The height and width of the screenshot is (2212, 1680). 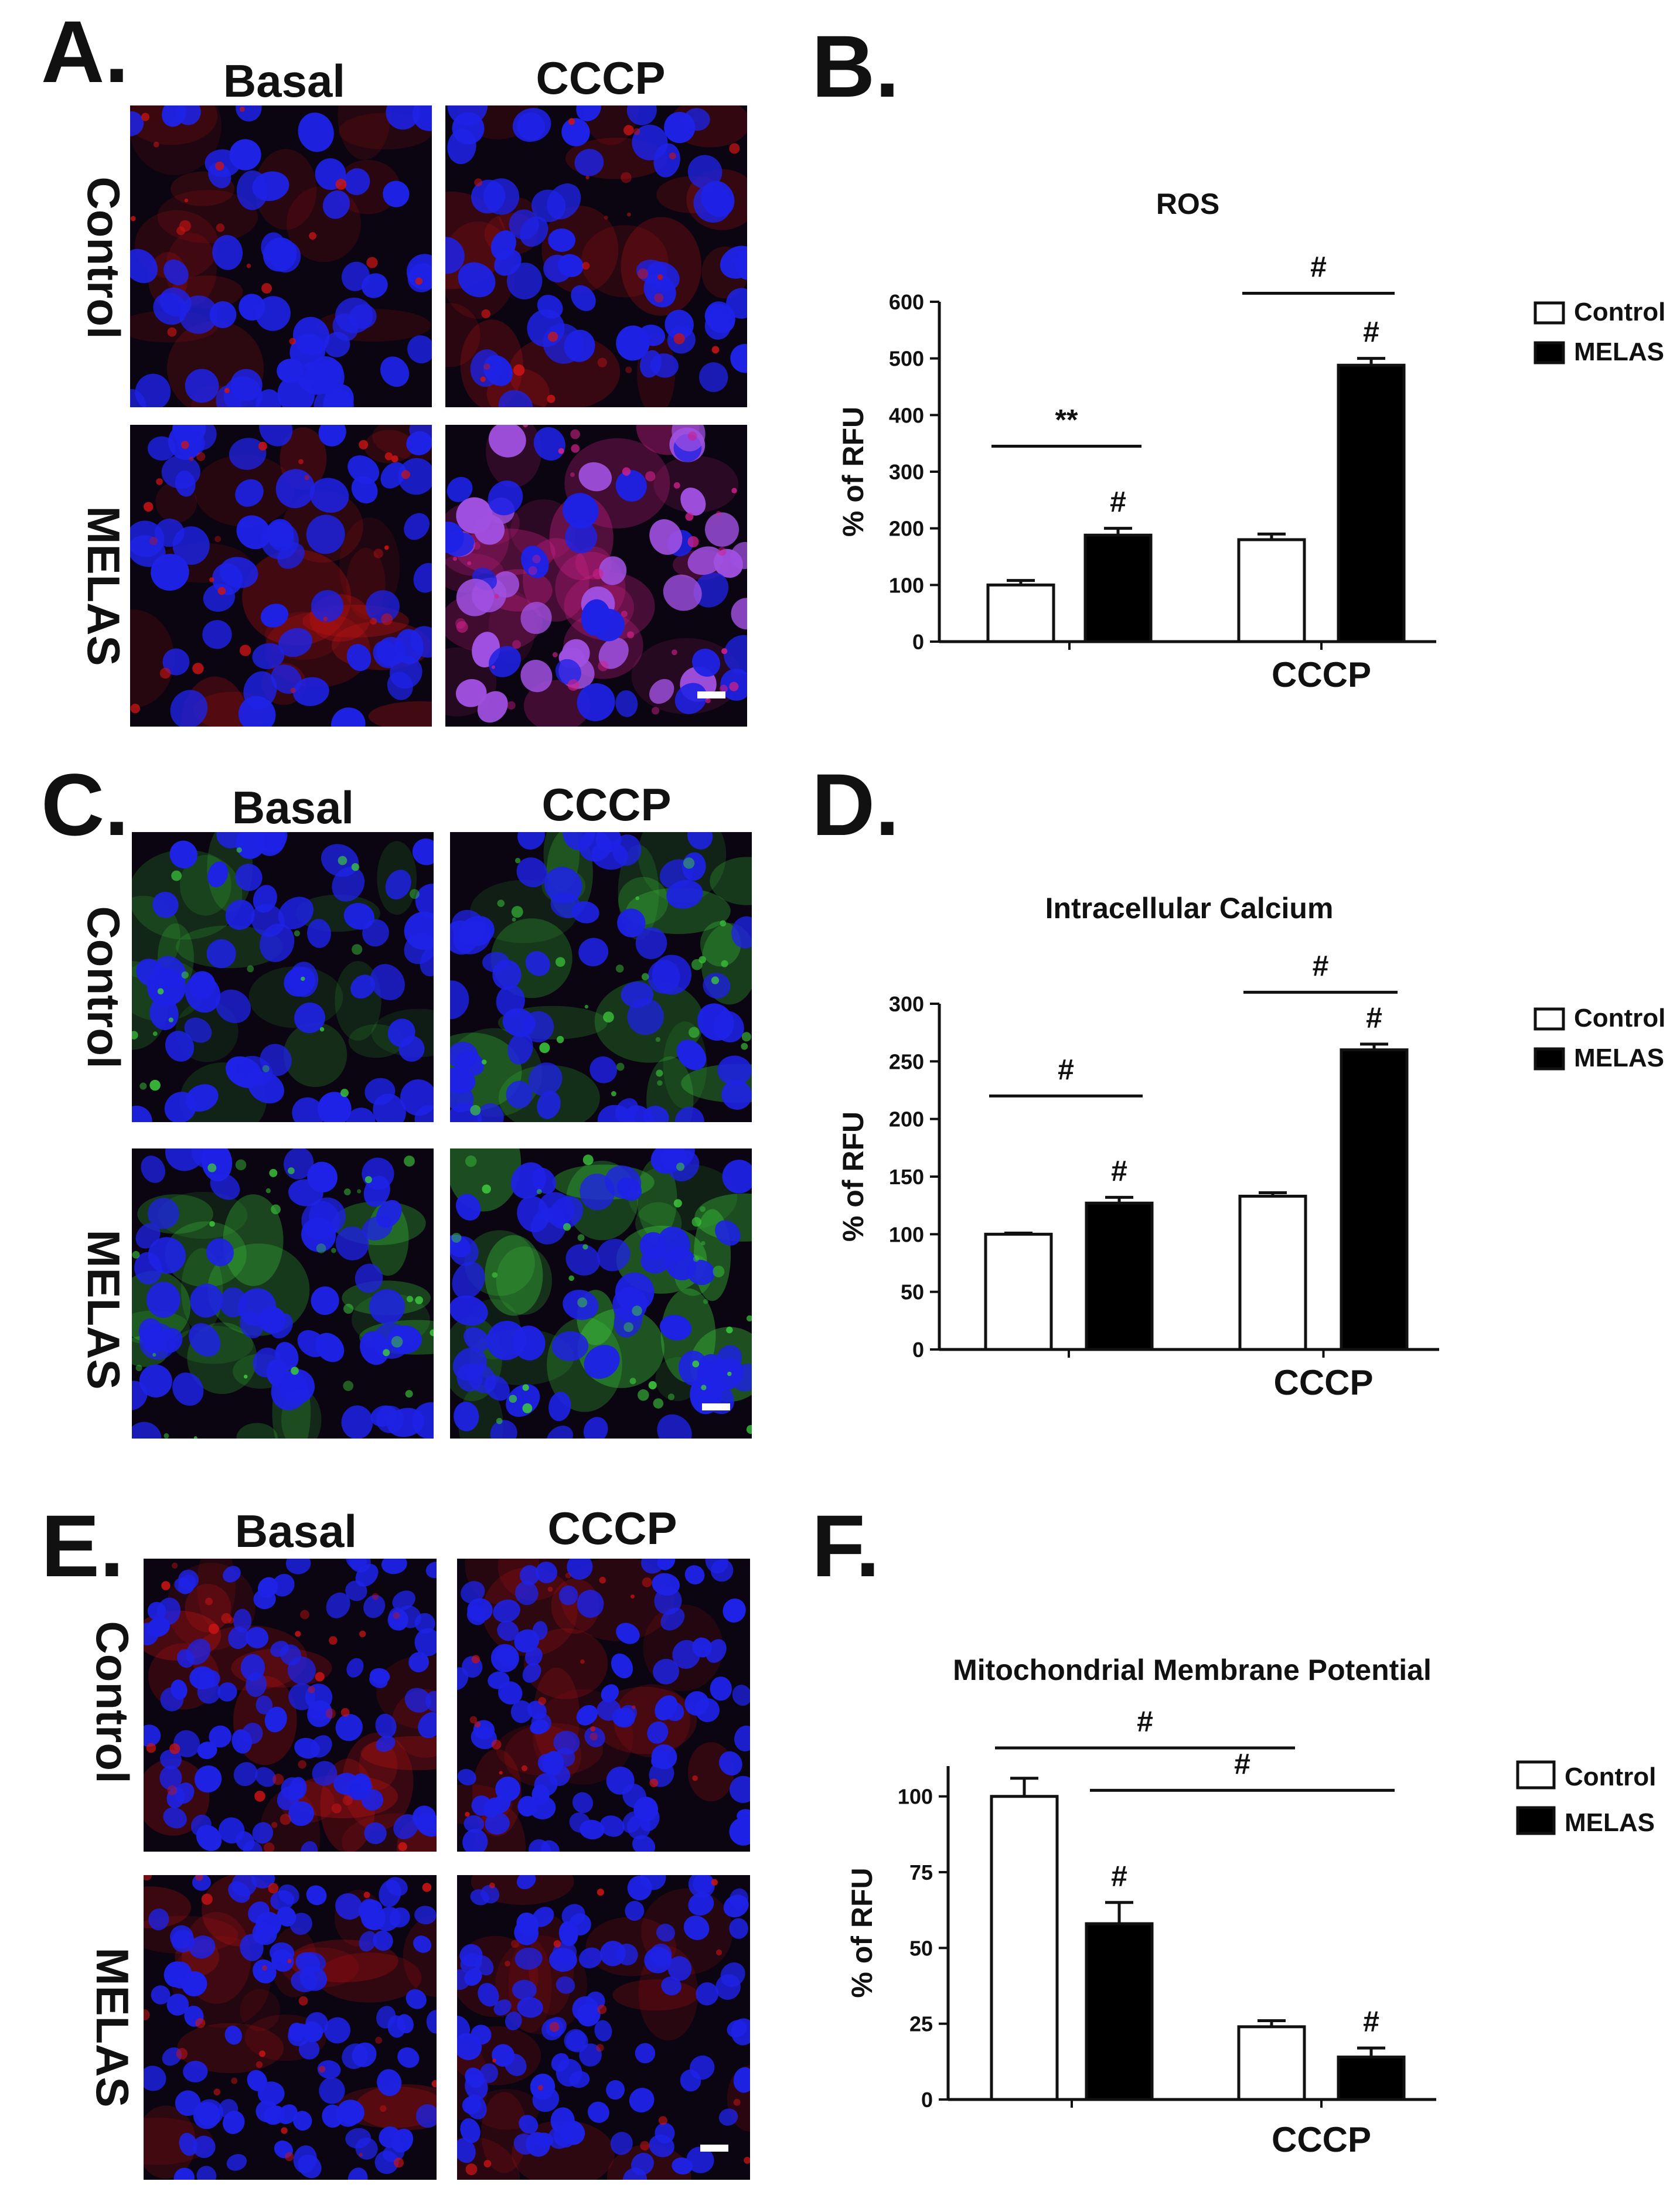 I want to click on panel-letter-e: E., so click(x=82, y=1546).